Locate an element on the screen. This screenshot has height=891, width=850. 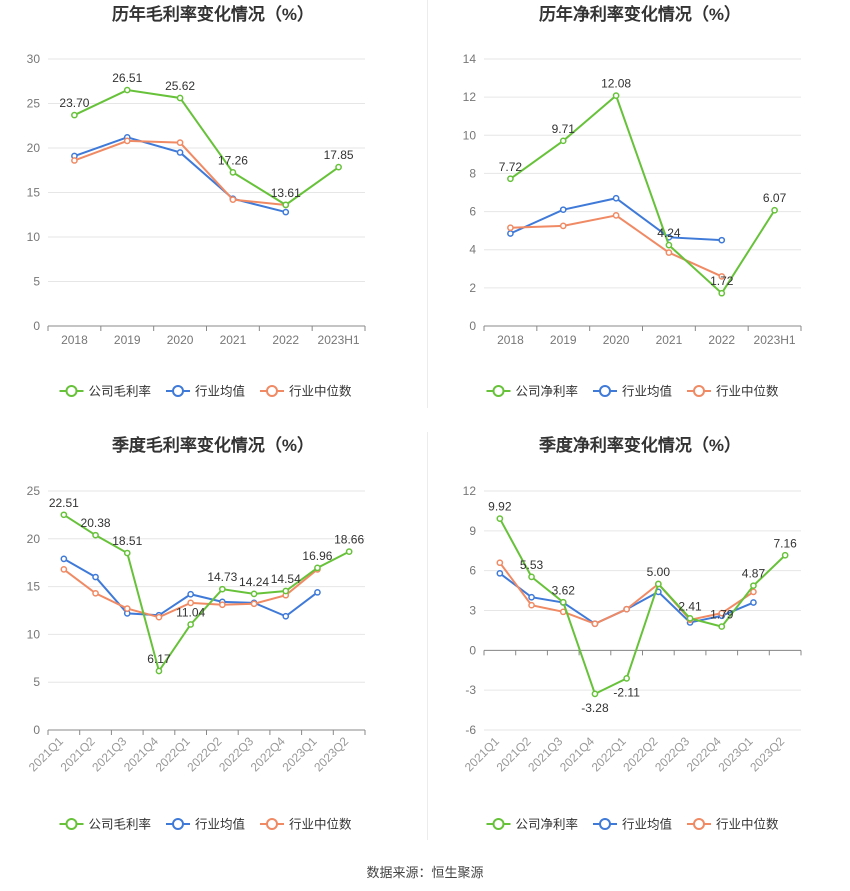
data-label: -2.11 is located at coordinates (626, 692).